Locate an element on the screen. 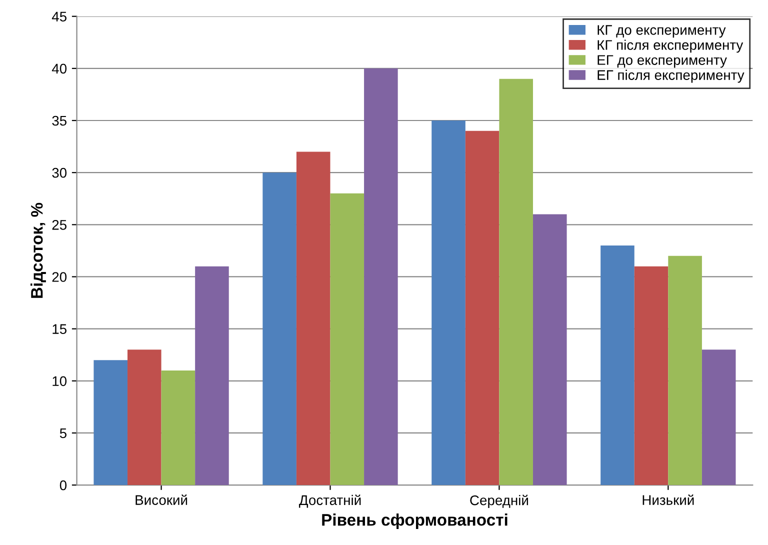  legend-label: ЕГ до експерименту is located at coordinates (662, 61).